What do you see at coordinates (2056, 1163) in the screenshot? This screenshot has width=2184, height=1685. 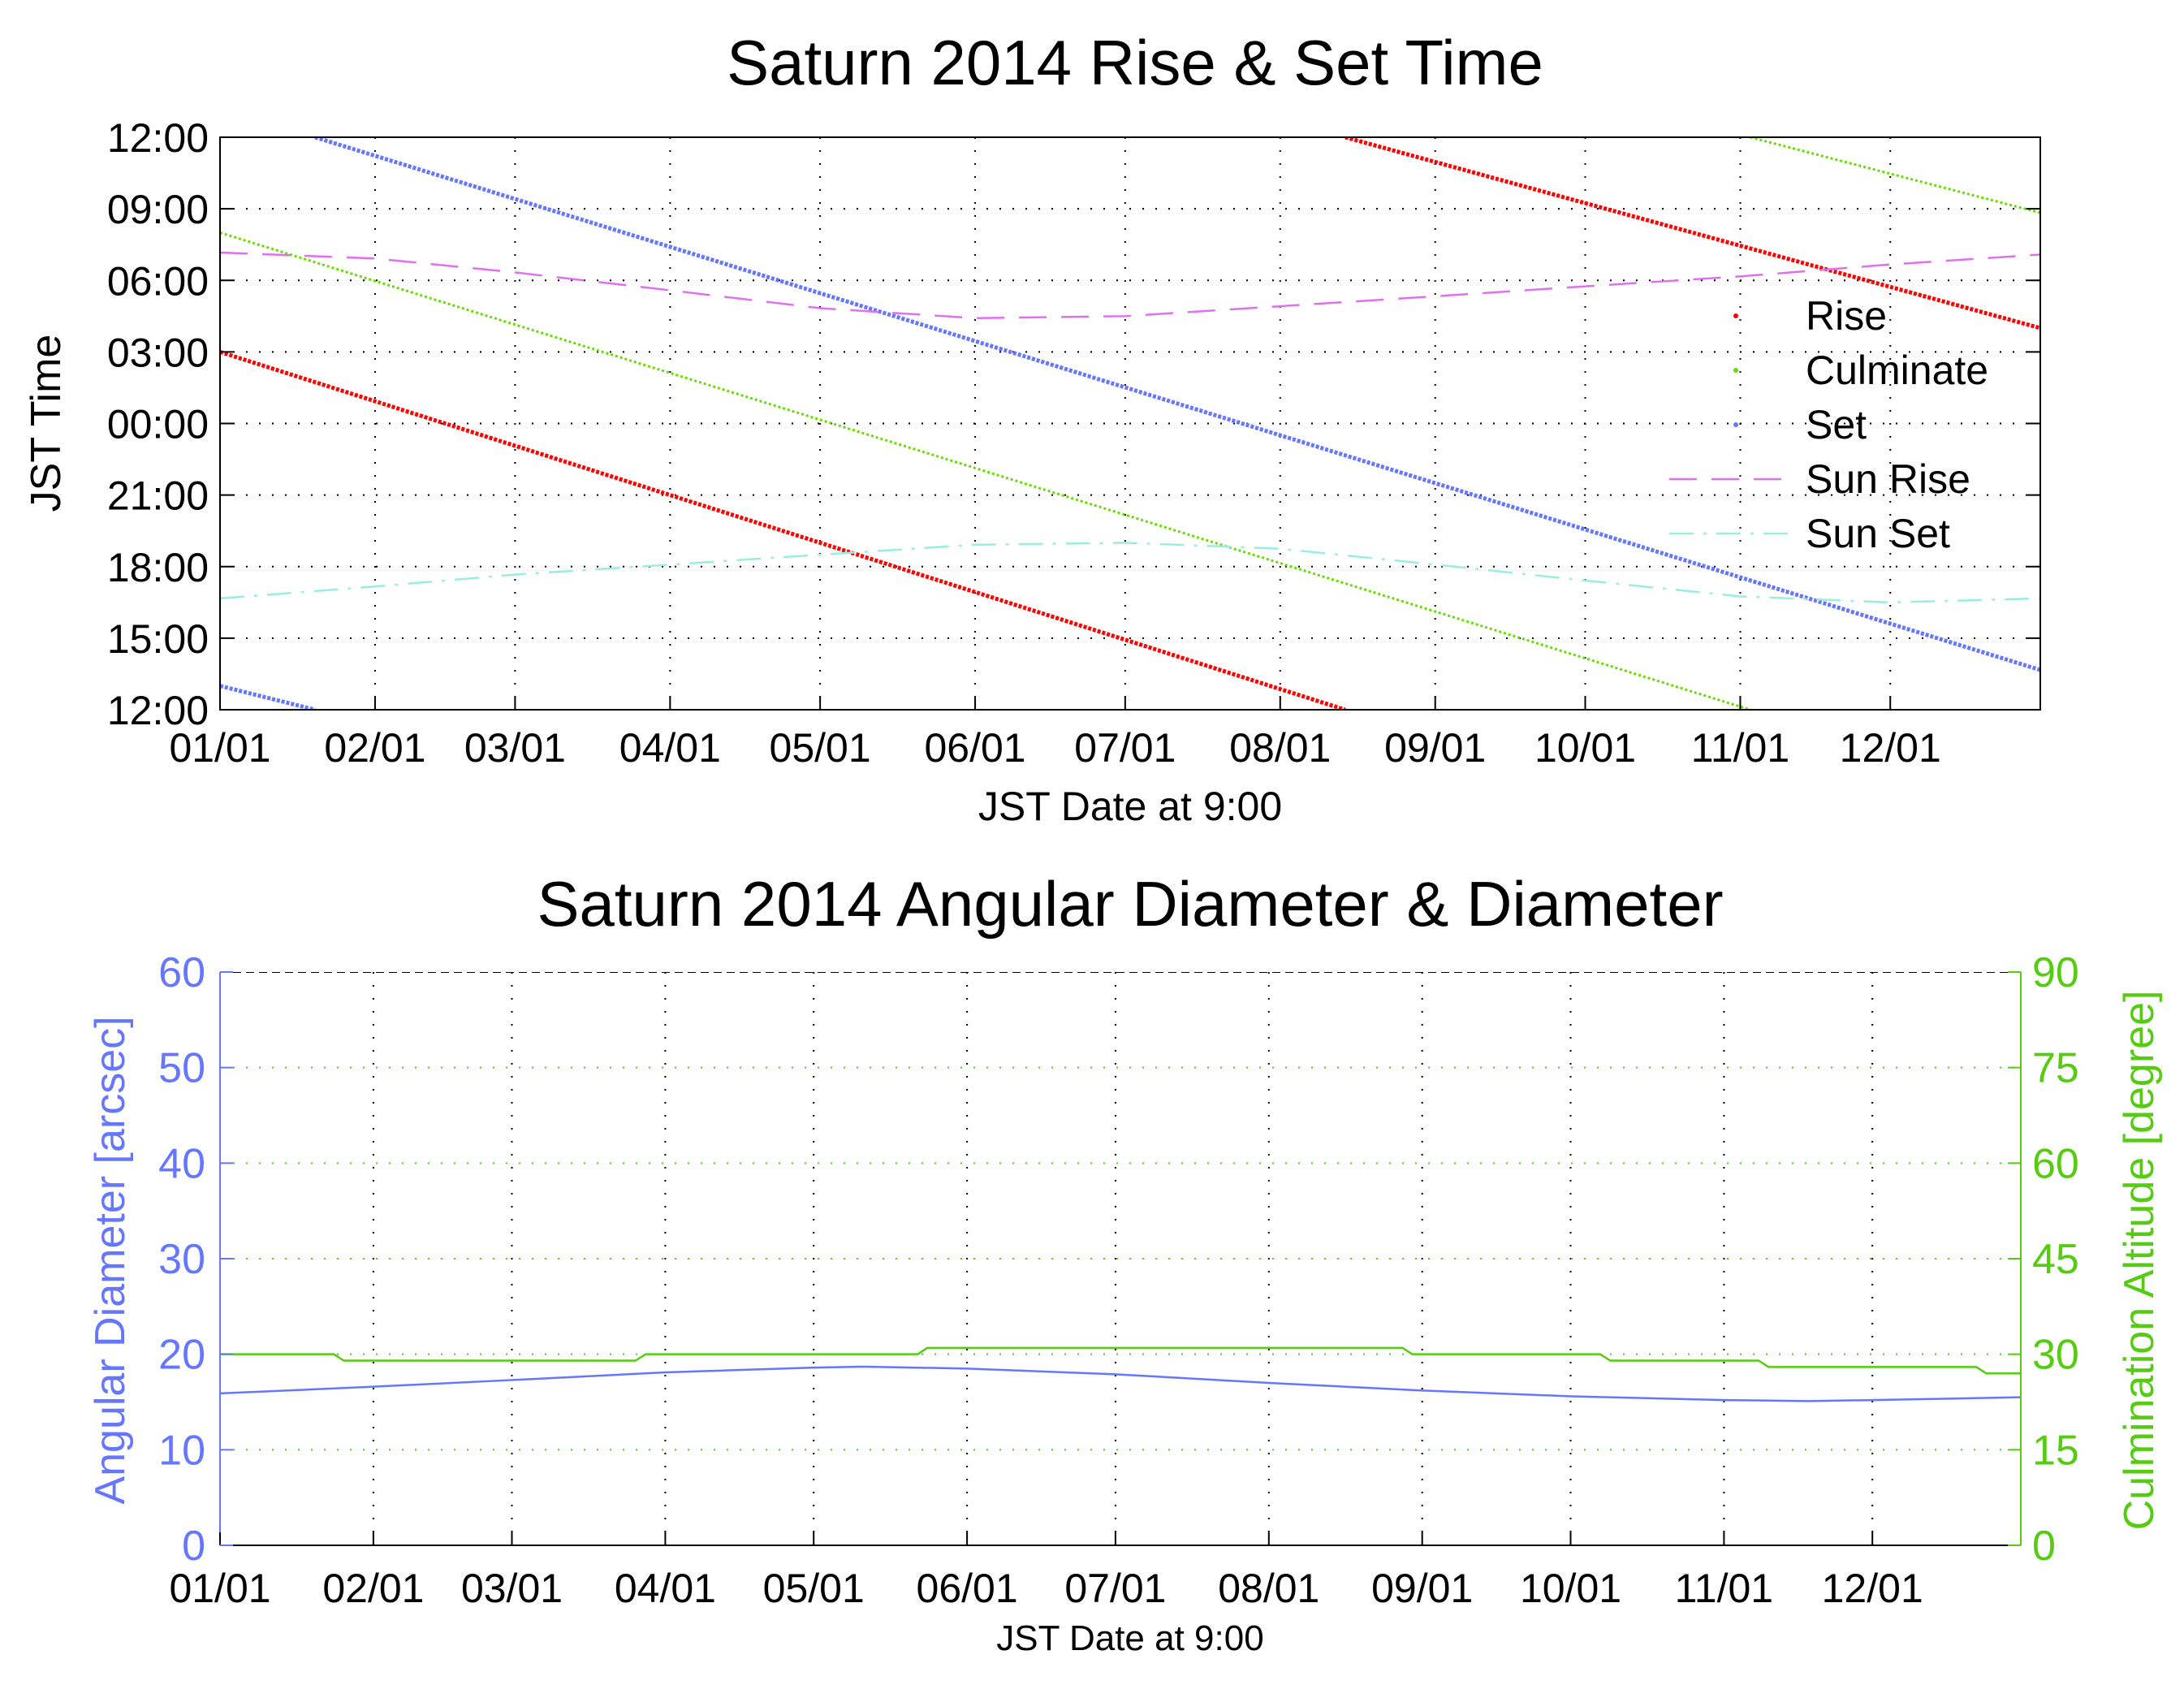 I see `y2-tick-label: 60` at bounding box center [2056, 1163].